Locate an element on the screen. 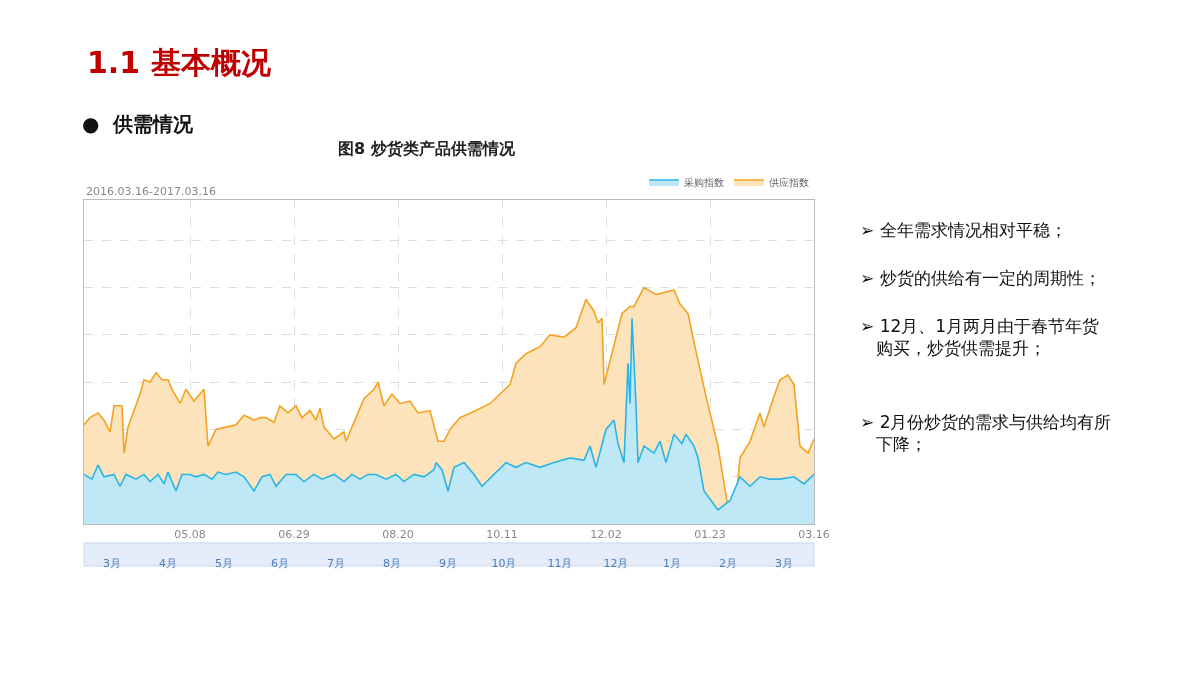  x2-tick-label: 5月 is located at coordinates (224, 563).